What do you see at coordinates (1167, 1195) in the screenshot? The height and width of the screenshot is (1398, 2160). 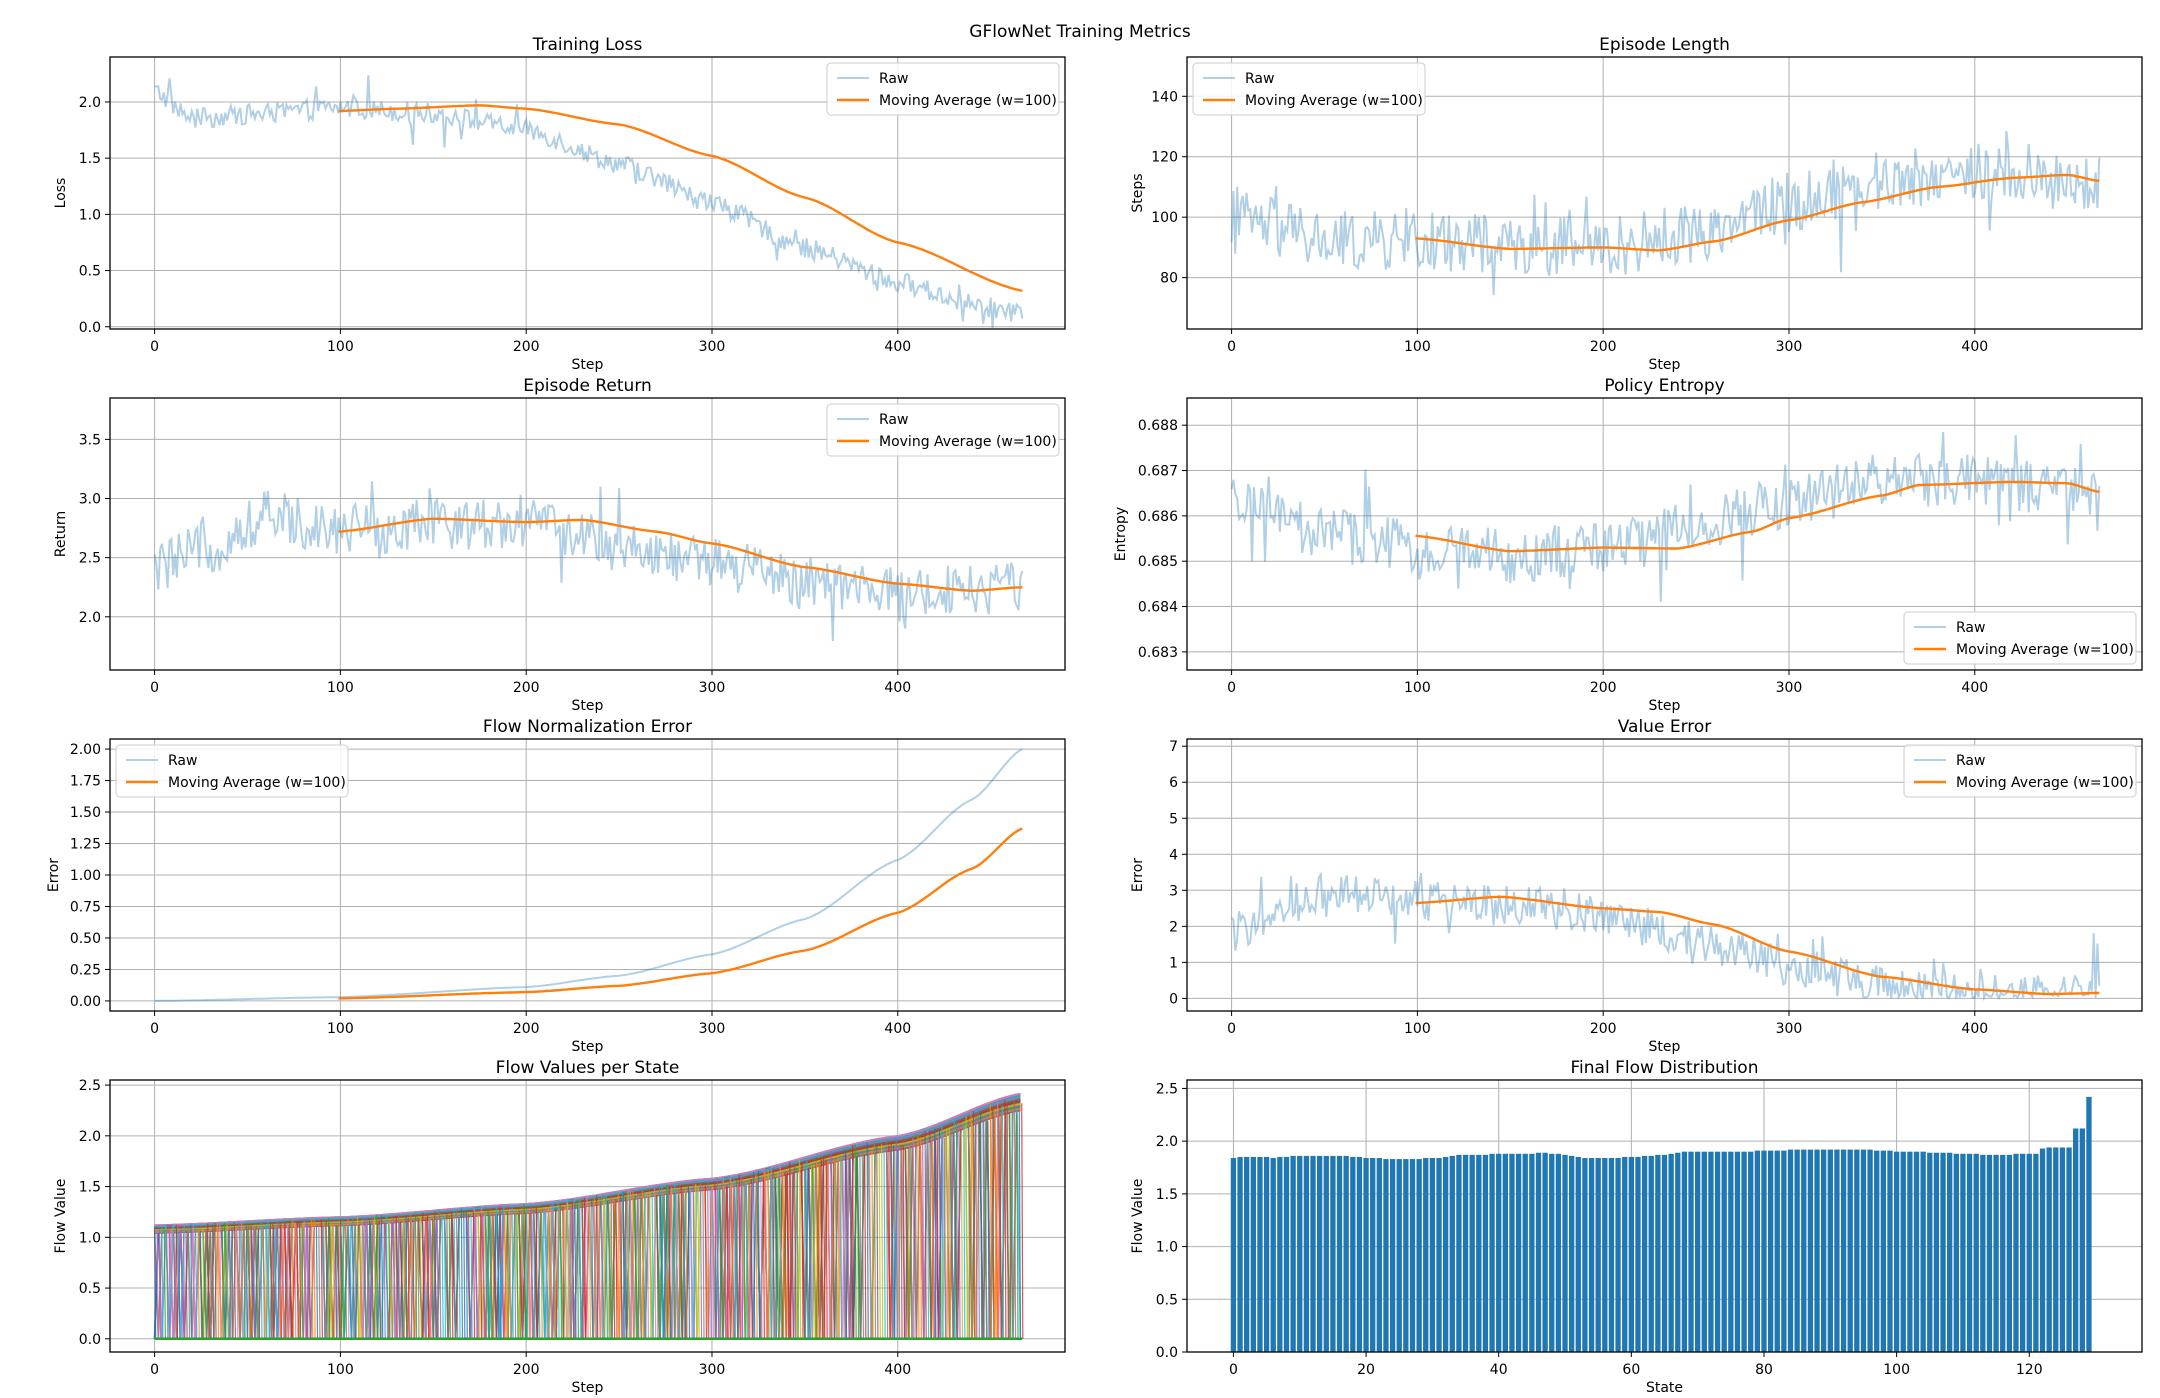 I see `y-tick-label: 1.5` at bounding box center [1167, 1195].